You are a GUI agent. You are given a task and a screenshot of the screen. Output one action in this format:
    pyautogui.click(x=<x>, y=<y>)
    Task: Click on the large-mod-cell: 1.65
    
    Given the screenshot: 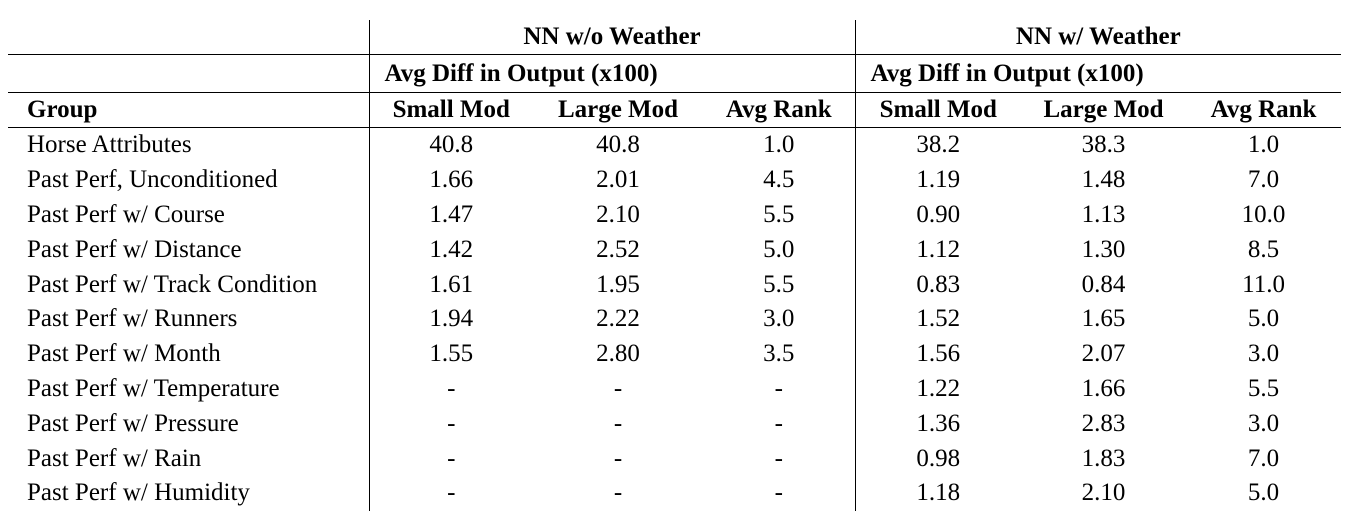 What is the action you would take?
    pyautogui.click(x=1103, y=319)
    